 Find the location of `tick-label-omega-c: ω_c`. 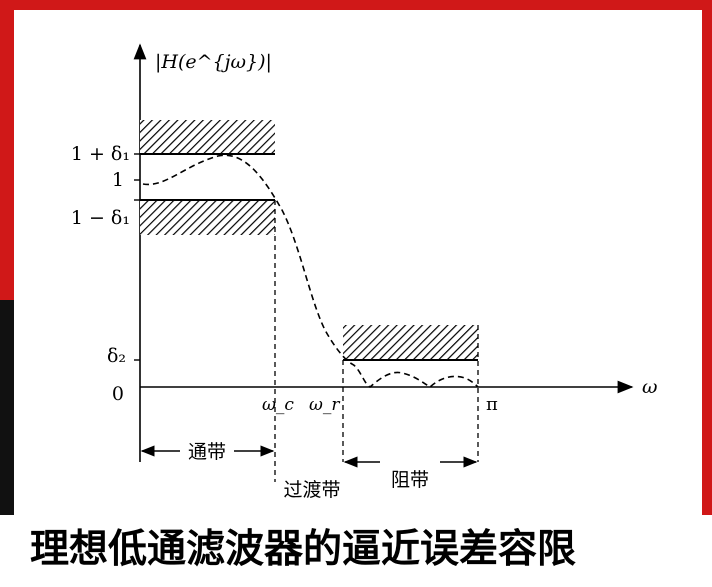

tick-label-omega-c: ω_c is located at coordinates (278, 405).